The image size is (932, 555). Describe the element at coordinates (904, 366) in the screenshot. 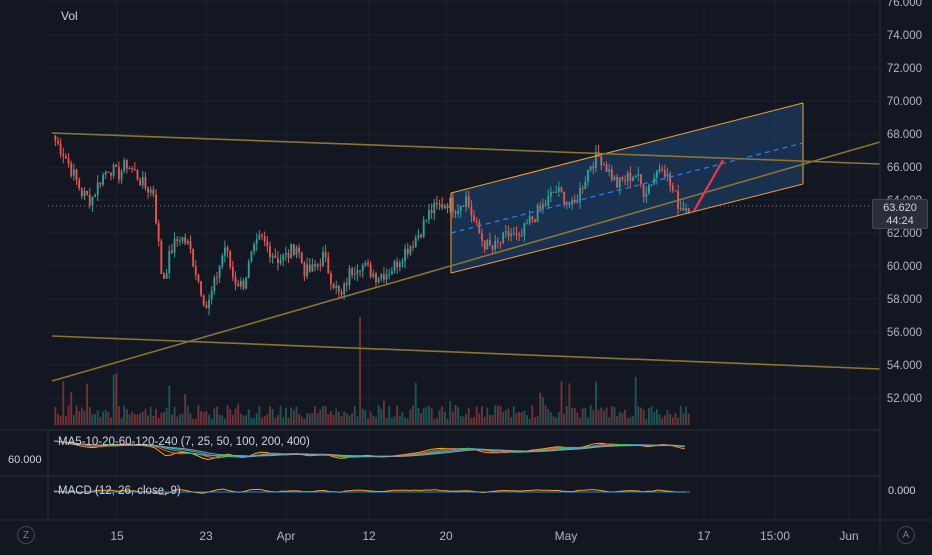

I see `price-tick-label: 54.000` at that location.